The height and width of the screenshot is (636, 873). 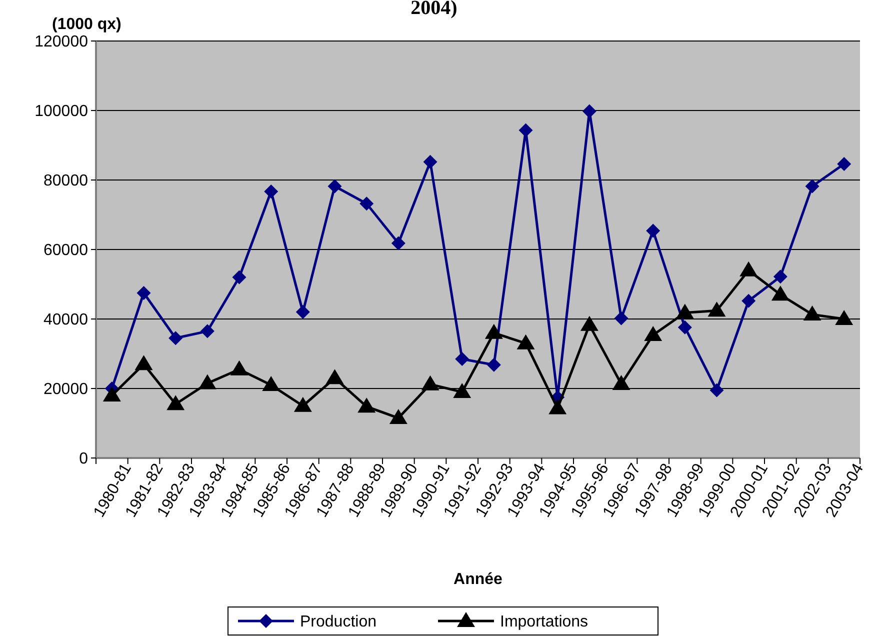 What do you see at coordinates (83, 459) in the screenshot?
I see `y-tick-label: 0` at bounding box center [83, 459].